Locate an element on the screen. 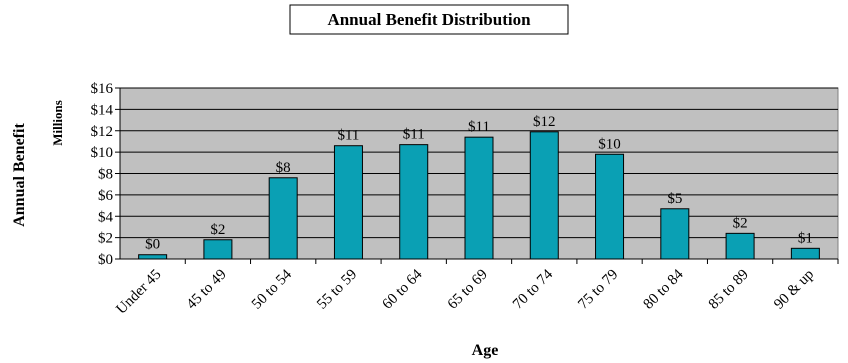  title-border is located at coordinates (429, 19).